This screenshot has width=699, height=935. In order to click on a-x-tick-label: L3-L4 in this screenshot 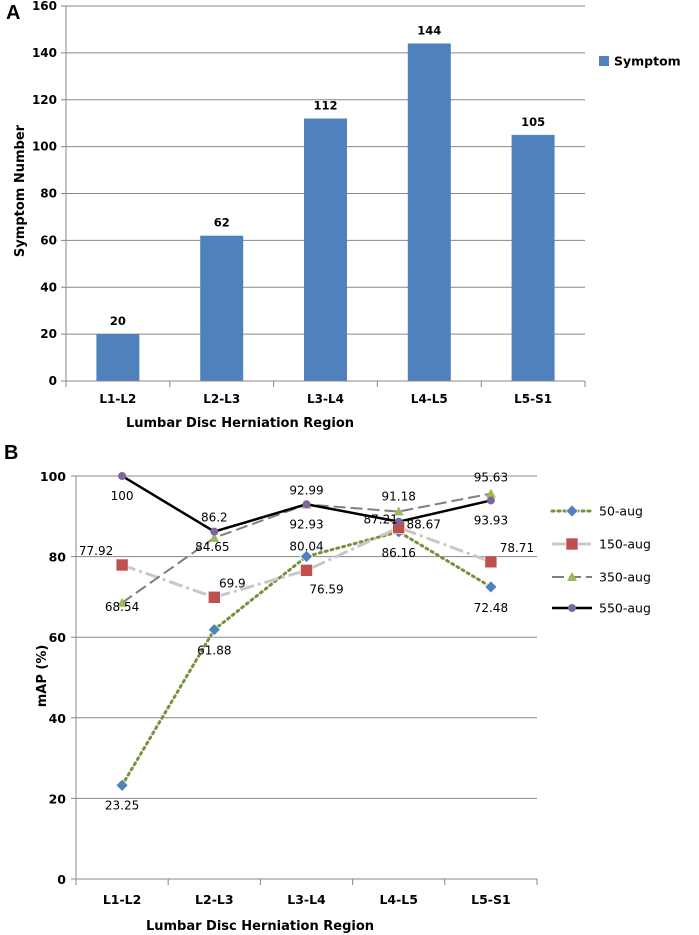, I will do `click(325, 399)`.